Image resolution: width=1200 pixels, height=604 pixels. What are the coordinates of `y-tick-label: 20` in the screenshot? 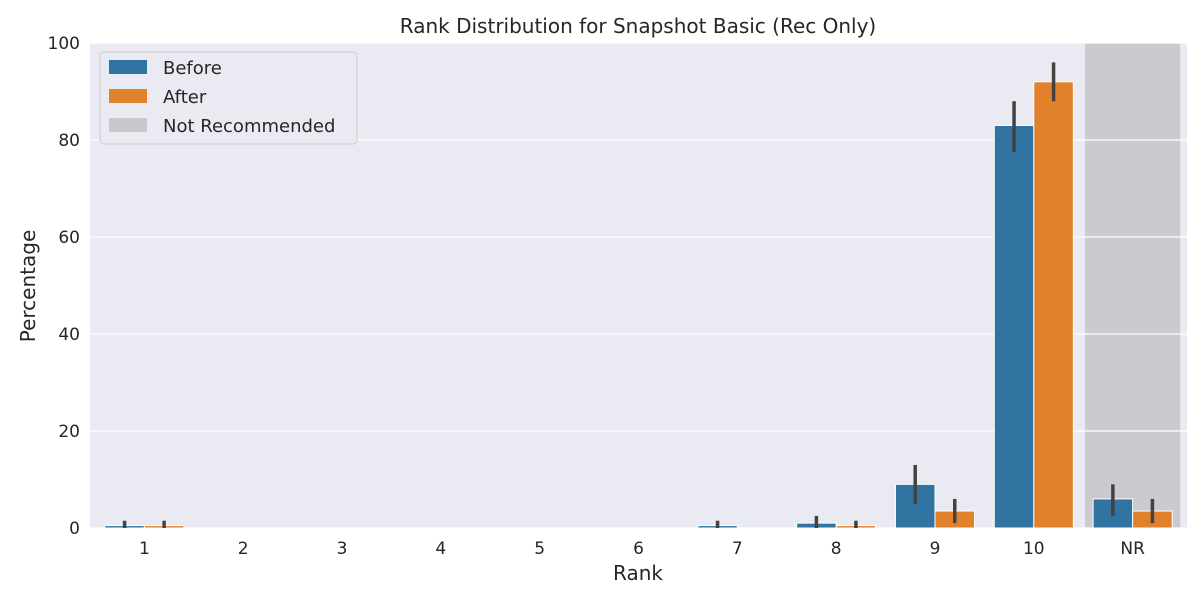 It's located at (69, 432).